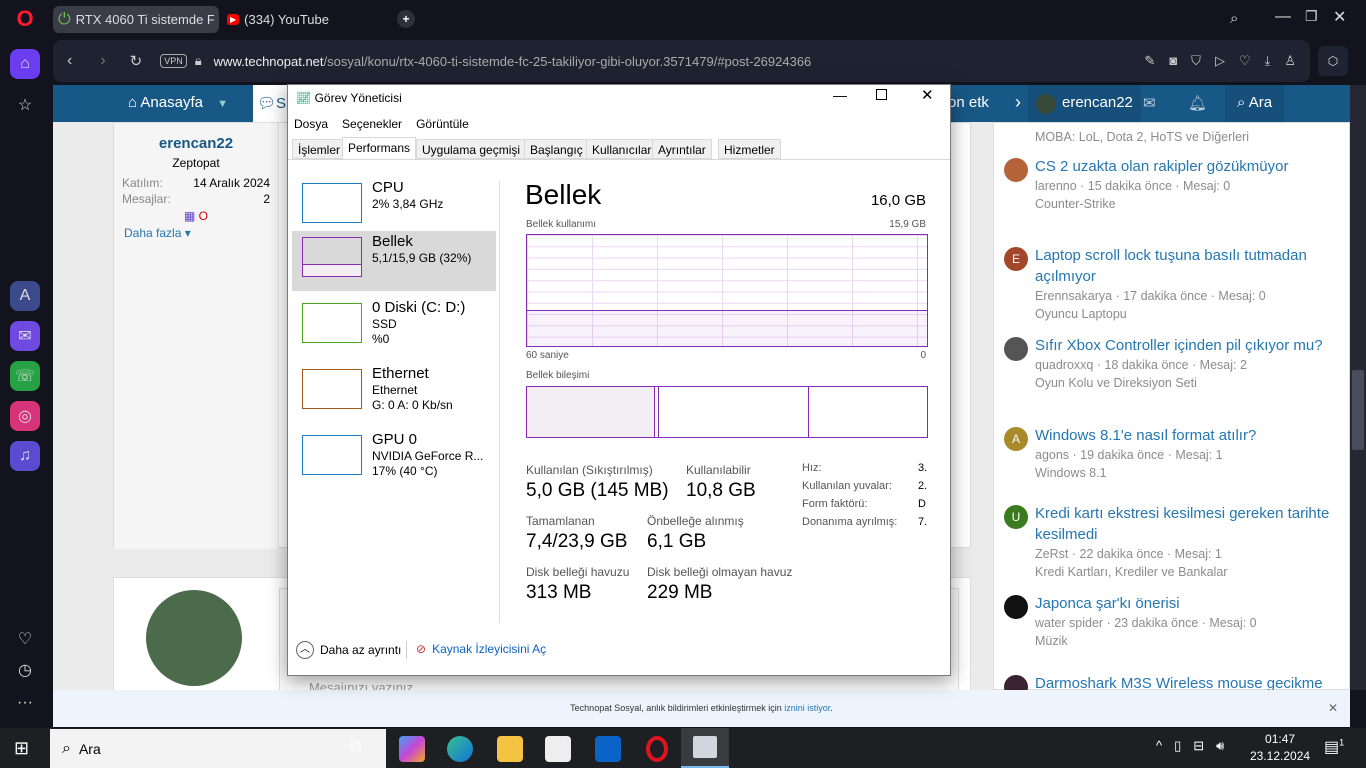 This screenshot has height=768, width=1366. Describe the element at coordinates (178, 102) in the screenshot. I see `nav-home: ⌂ Anasayfa ▼` at that location.